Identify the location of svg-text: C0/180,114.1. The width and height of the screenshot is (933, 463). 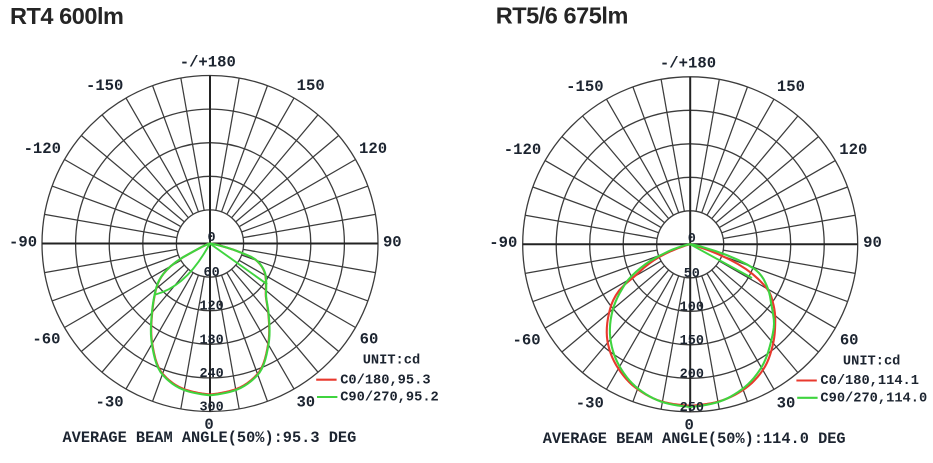
(869, 381).